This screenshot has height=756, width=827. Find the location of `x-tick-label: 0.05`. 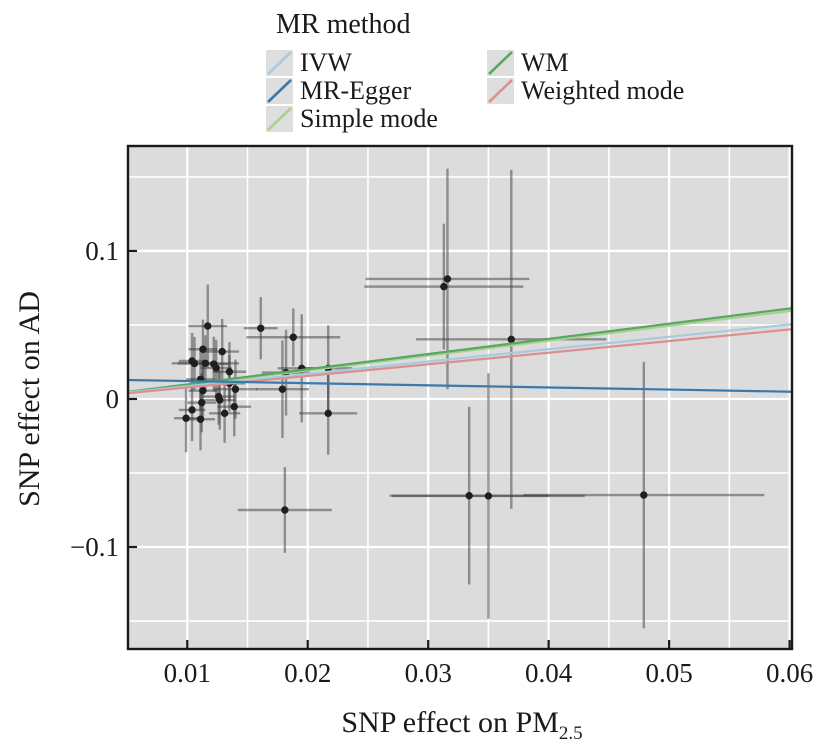

x-tick-label: 0.05 is located at coordinates (669, 673).